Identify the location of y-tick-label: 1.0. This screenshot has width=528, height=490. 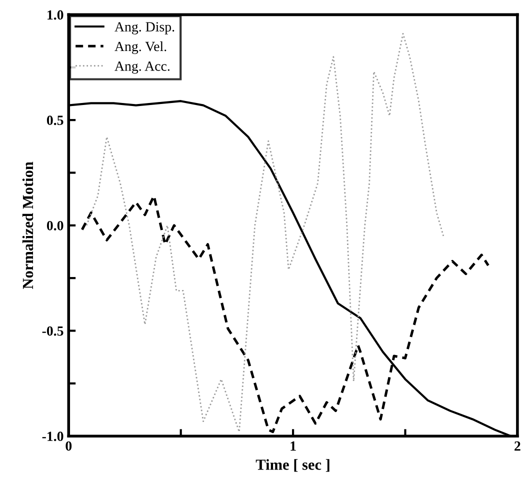
(56, 15).